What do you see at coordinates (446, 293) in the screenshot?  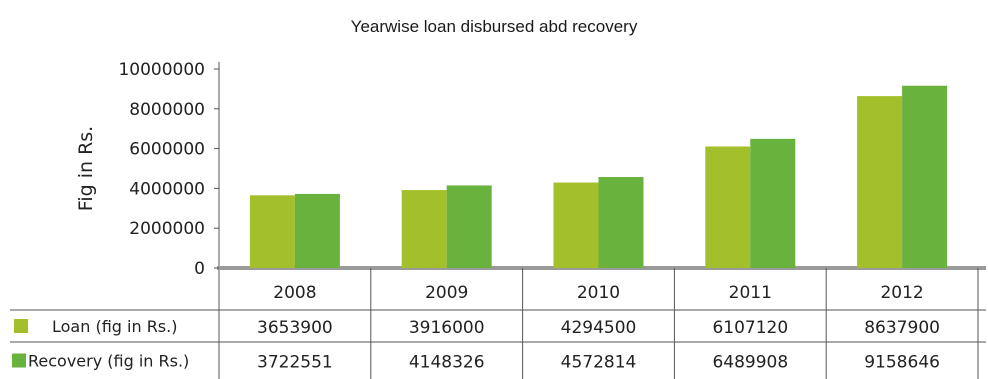 I see `x-tick-label: 2009` at bounding box center [446, 293].